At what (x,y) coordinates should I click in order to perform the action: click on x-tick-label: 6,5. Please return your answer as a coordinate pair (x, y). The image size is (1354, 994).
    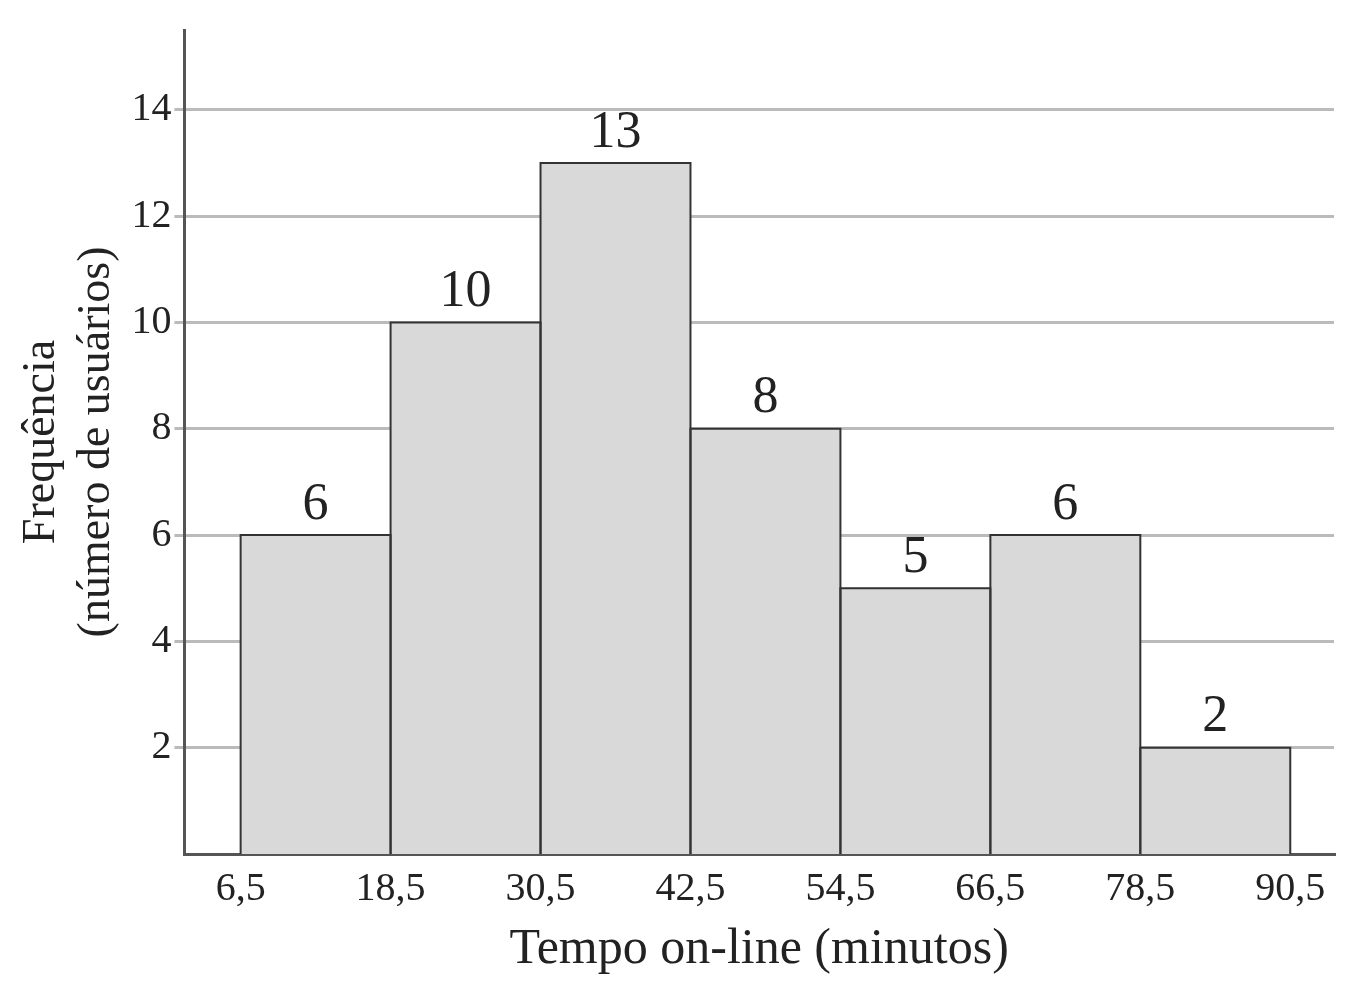
    Looking at the image, I should click on (240, 886).